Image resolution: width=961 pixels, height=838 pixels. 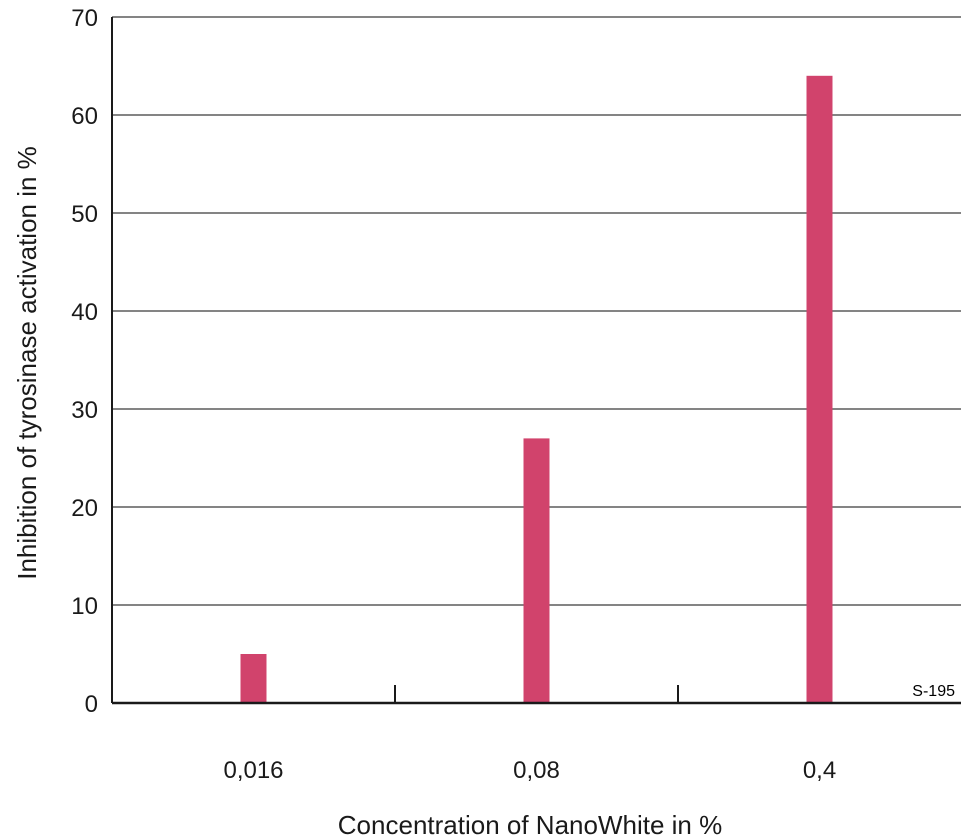 I want to click on x-tick-labels: 0,016 0,08 0,4, so click(x=529, y=770).